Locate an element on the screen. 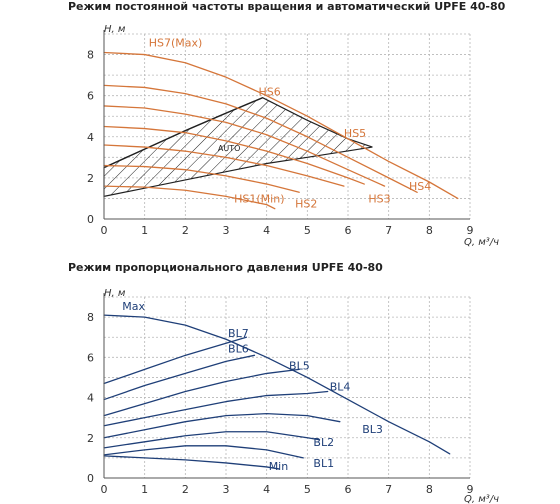  curve-label: HS7(Max) is located at coordinates (176, 42).